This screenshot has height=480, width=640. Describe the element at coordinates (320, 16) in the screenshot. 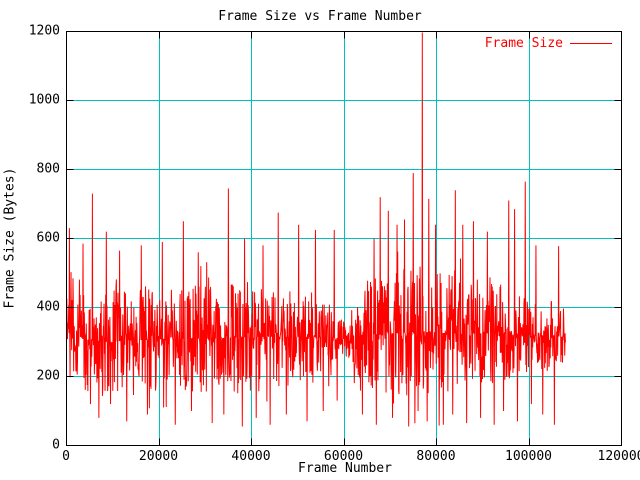

I see `chart-title: Frame Size vs Frame Number` at that location.